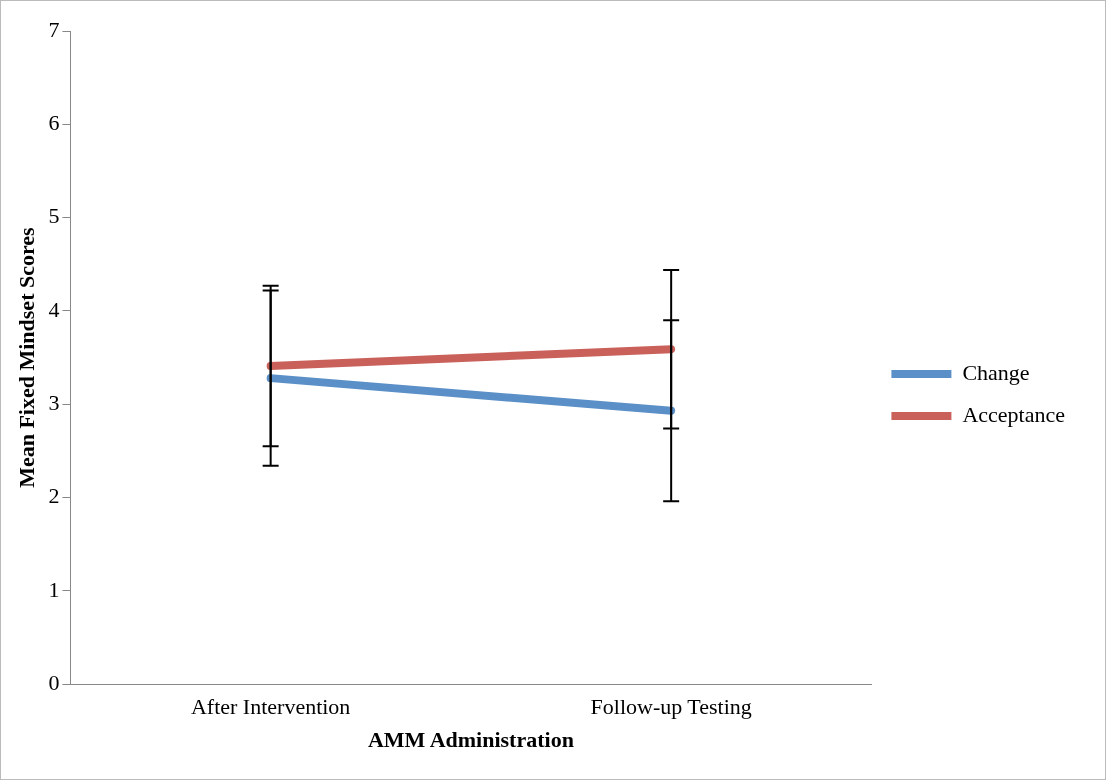 The width and height of the screenshot is (1106, 780). What do you see at coordinates (54, 496) in the screenshot?
I see `y-tick-label: 2` at bounding box center [54, 496].